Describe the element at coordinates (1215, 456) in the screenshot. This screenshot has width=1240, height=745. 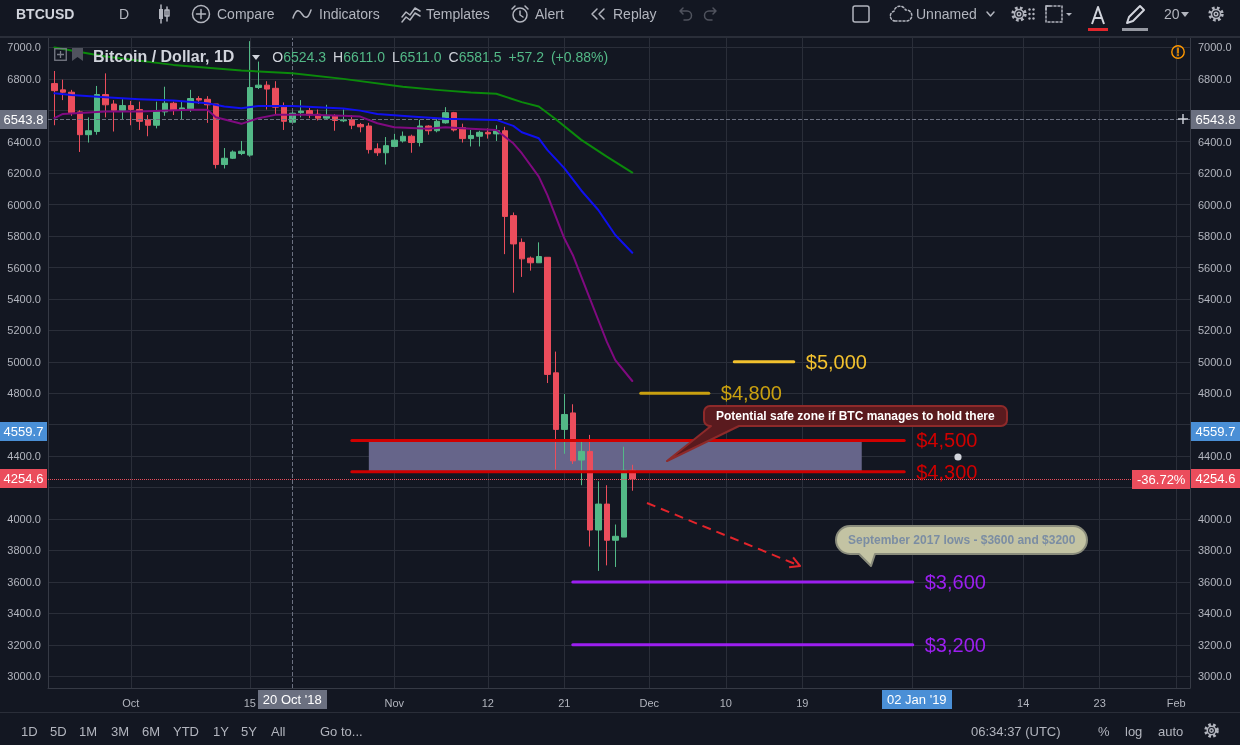
I see `y2-tick-label: 4400.0` at that location.